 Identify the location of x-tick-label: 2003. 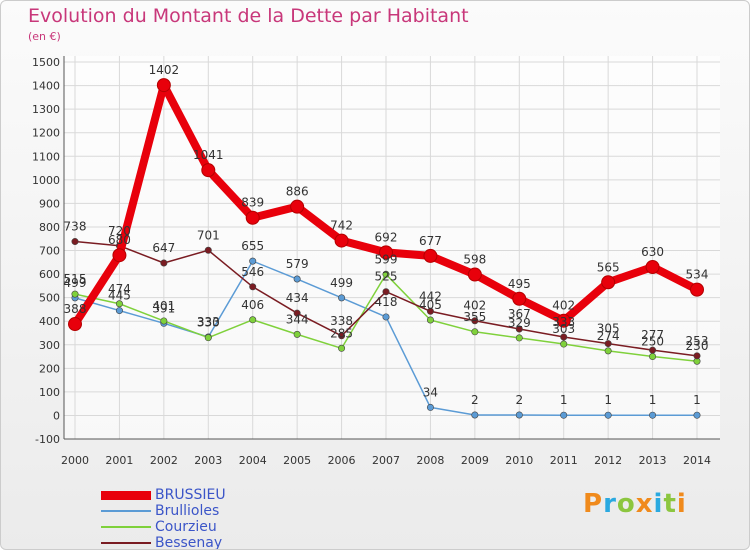
(208, 460).